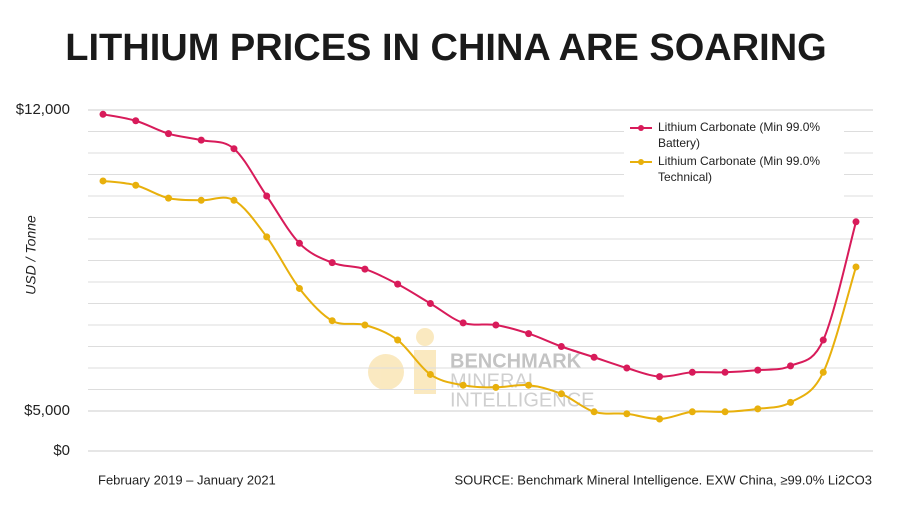 This screenshot has height=510, width=909. Describe the element at coordinates (43, 109) in the screenshot. I see `y-tick-label: $12,000` at that location.